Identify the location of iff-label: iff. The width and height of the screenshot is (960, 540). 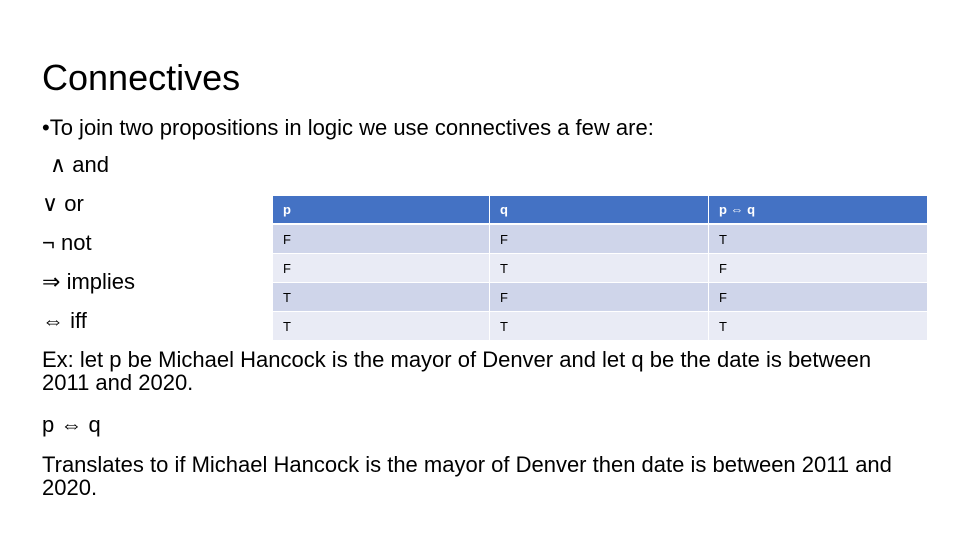
(78, 320).